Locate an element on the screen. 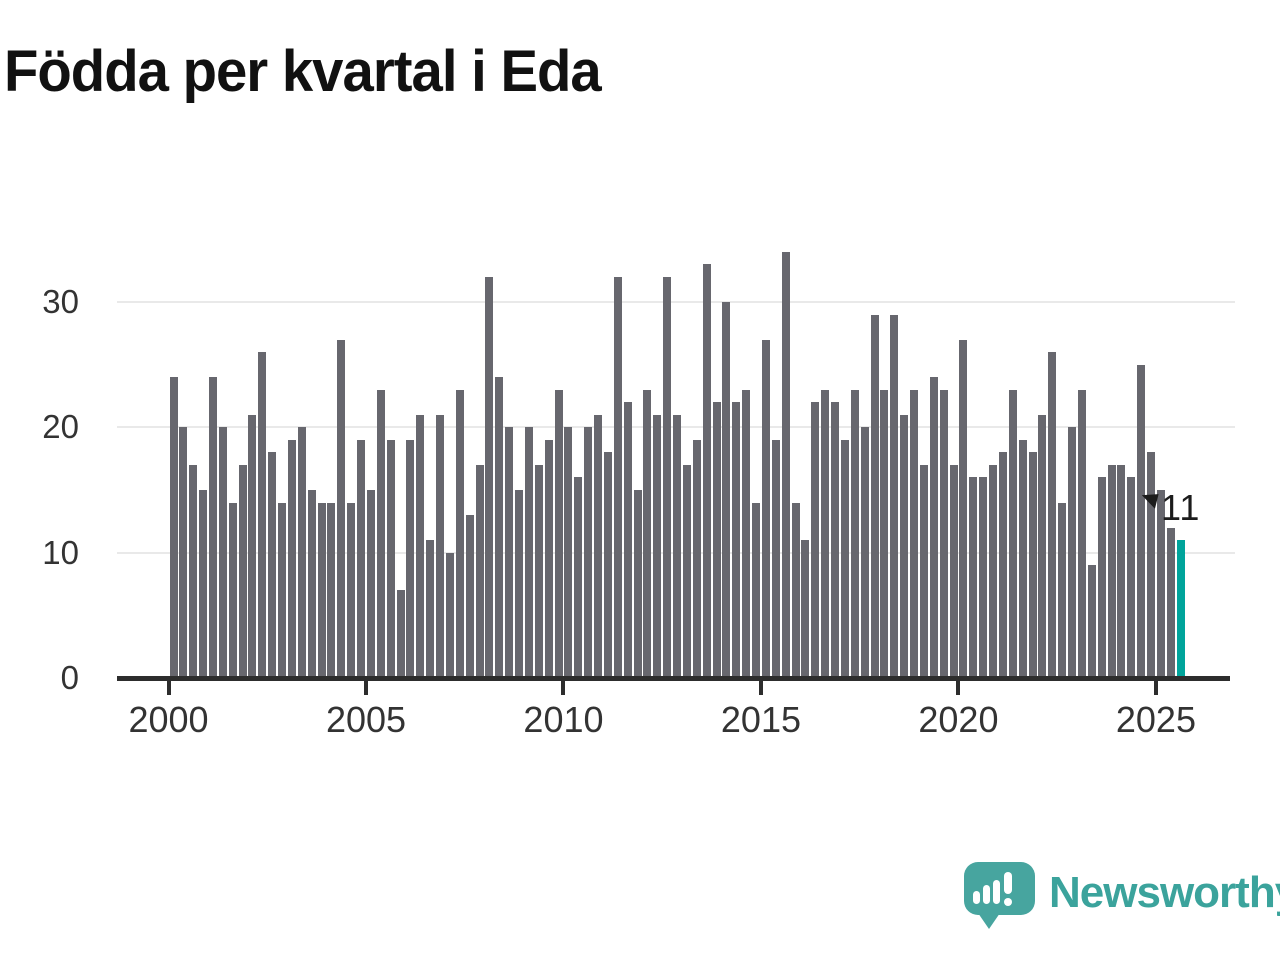 This screenshot has width=1280, height=960. bar-2004-q3 is located at coordinates (351, 590).